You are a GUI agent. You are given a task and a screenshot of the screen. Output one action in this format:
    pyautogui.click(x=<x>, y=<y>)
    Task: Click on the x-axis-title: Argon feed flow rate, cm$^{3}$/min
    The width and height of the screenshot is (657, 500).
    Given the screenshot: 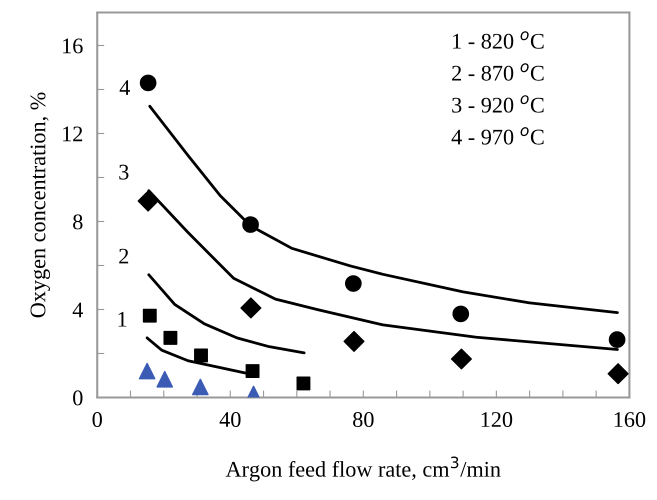 What is the action you would take?
    pyautogui.click(x=363, y=469)
    